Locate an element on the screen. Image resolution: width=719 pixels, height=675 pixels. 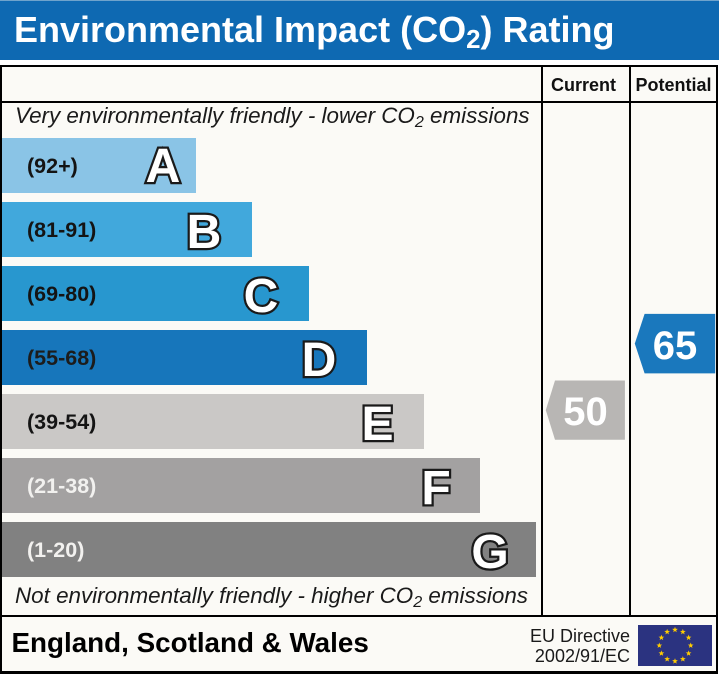
svg-text: 65 is located at coordinates (675, 346).